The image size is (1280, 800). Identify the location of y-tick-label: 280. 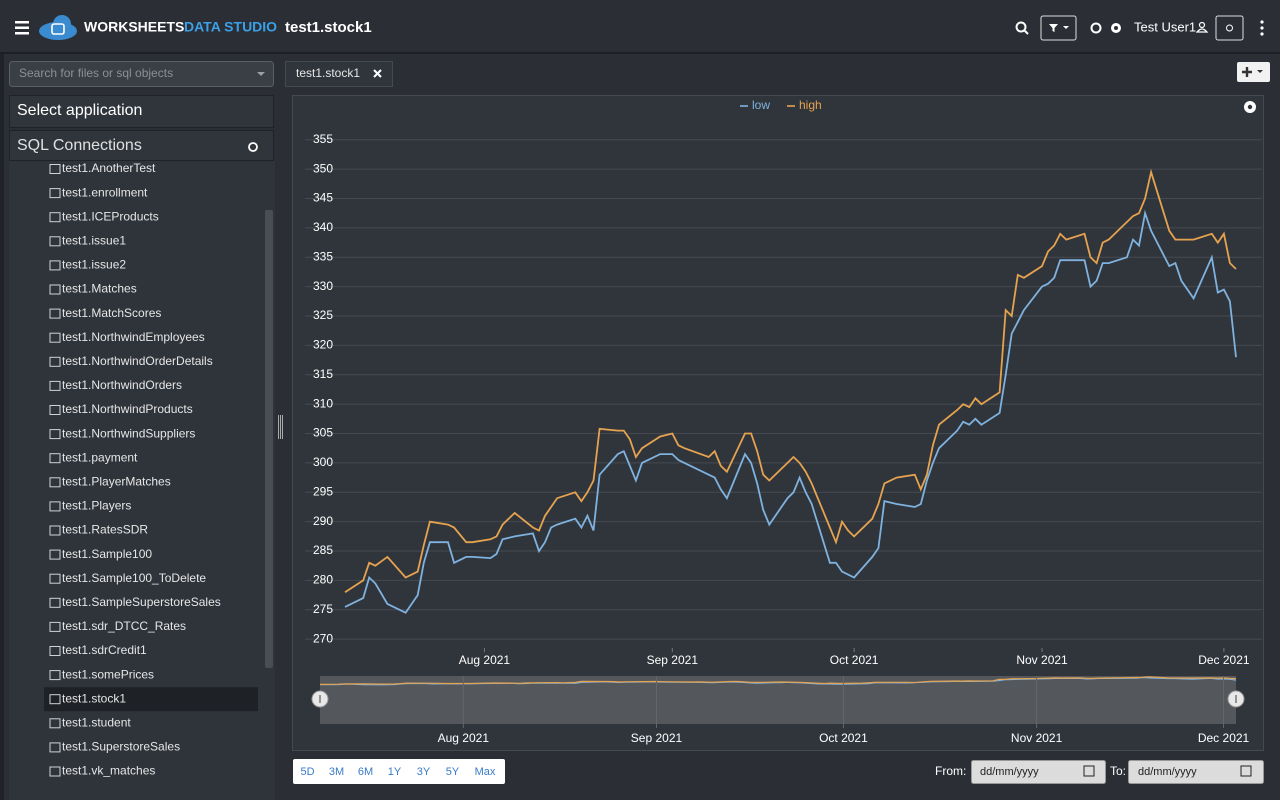
(323, 580).